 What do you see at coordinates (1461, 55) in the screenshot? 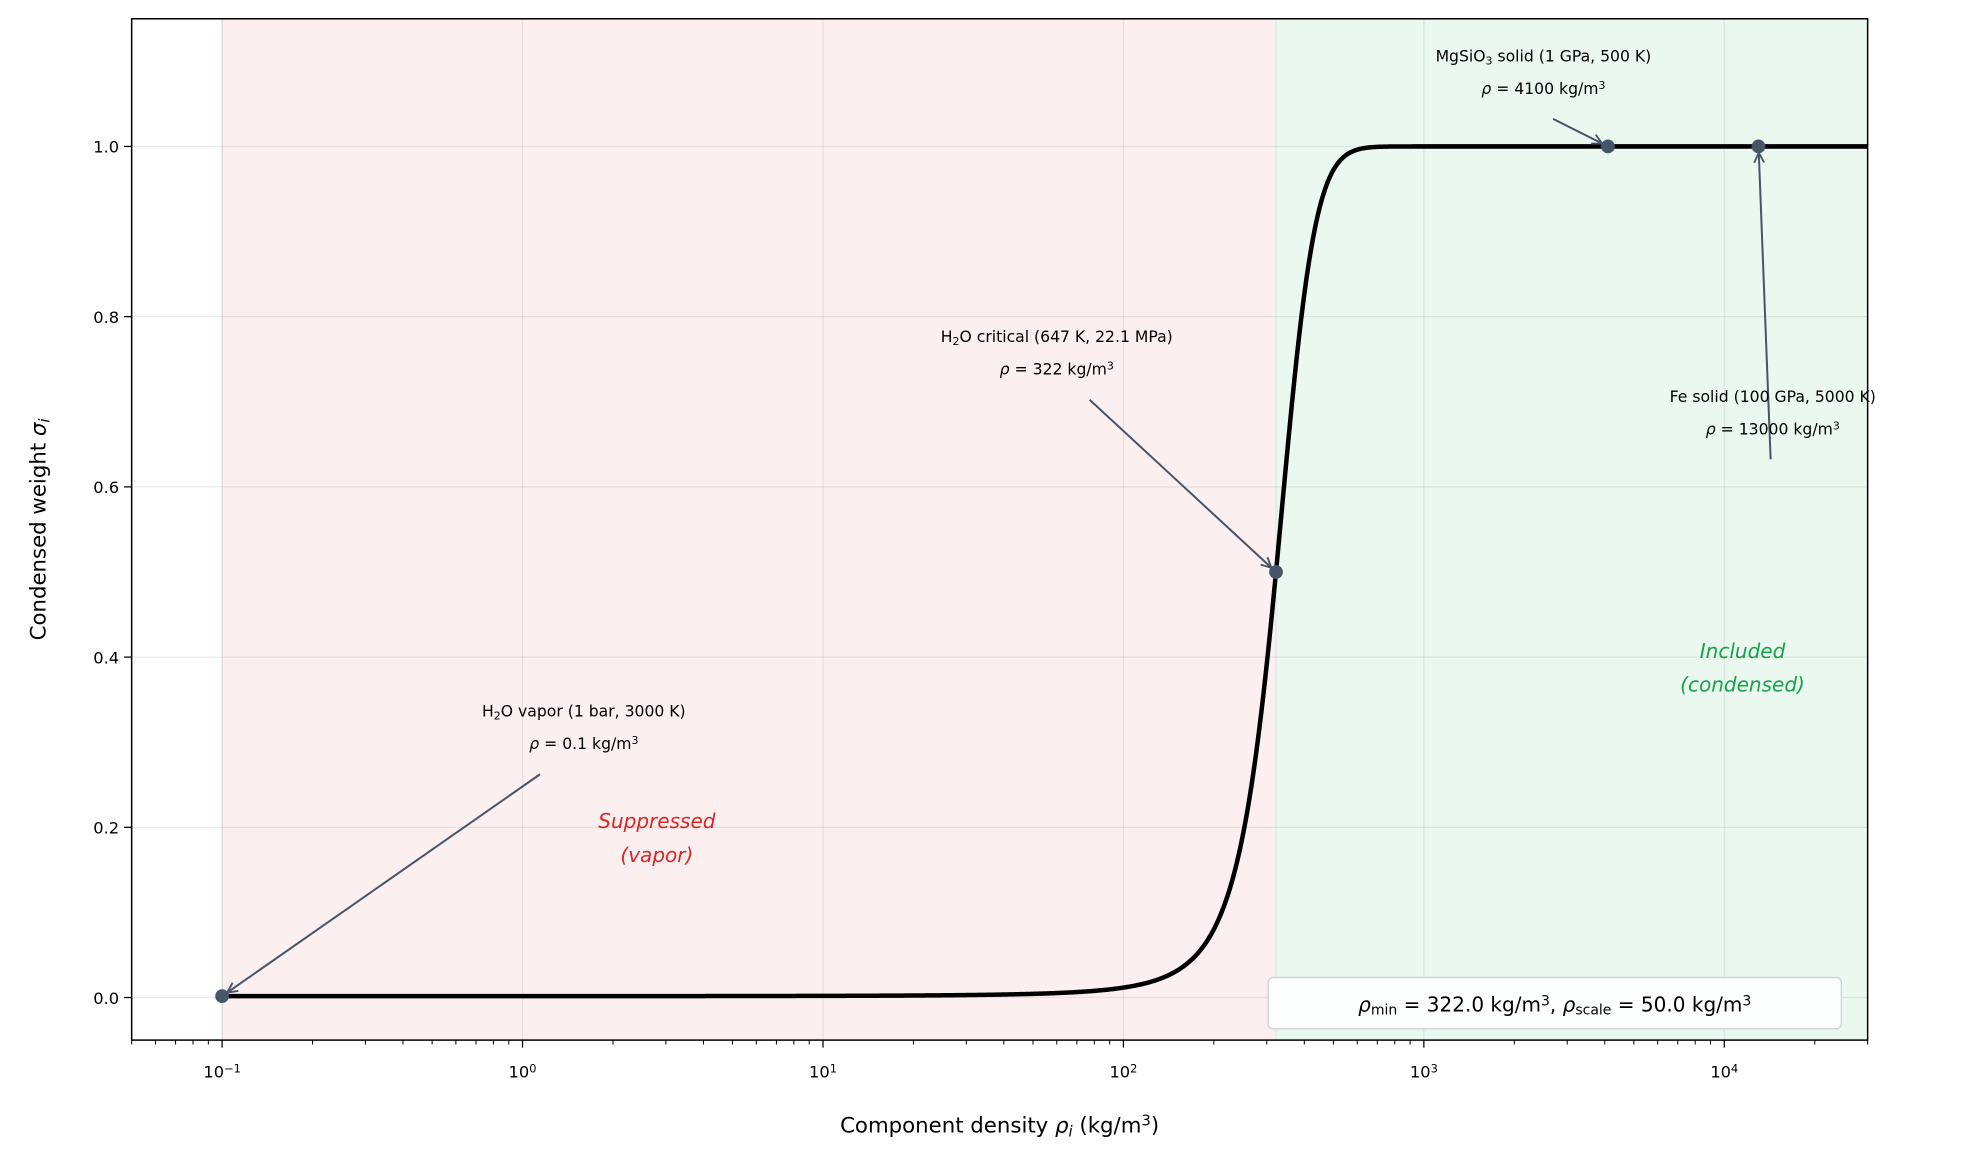
I see `text-part: MgSiO` at bounding box center [1461, 55].